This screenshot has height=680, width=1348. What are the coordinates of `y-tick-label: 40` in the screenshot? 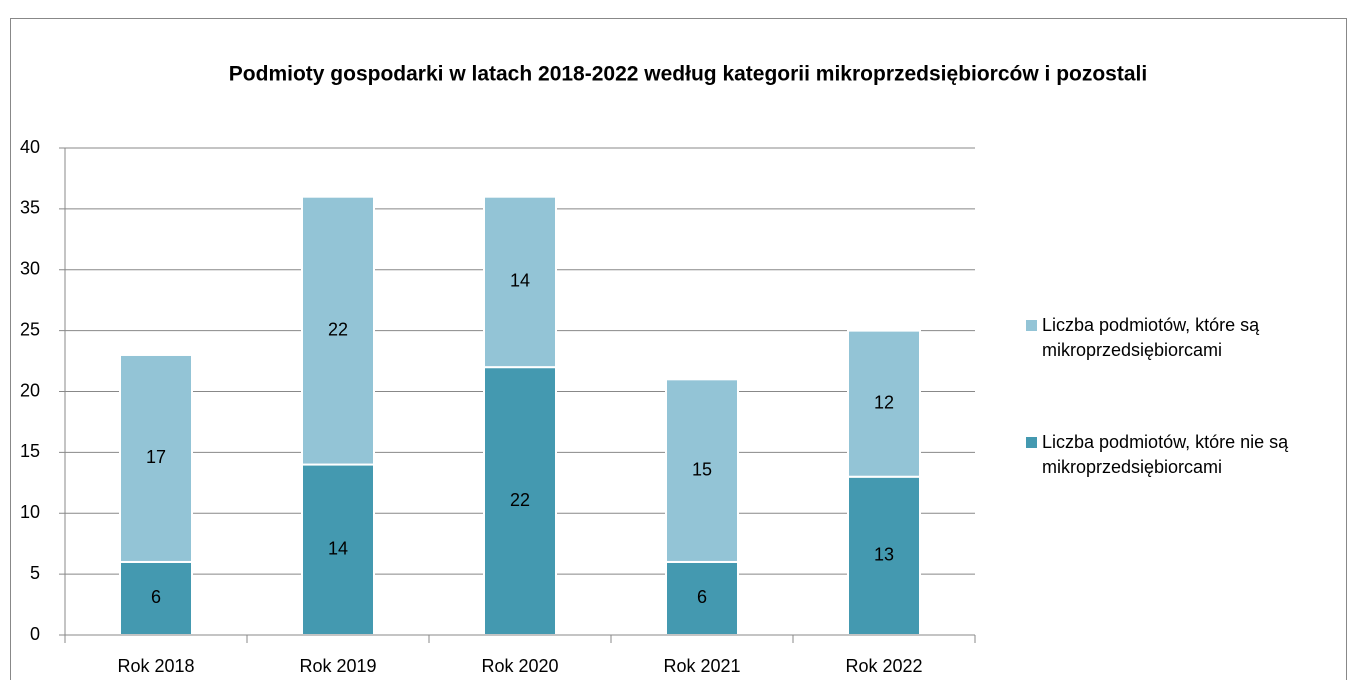 It's located at (30, 147).